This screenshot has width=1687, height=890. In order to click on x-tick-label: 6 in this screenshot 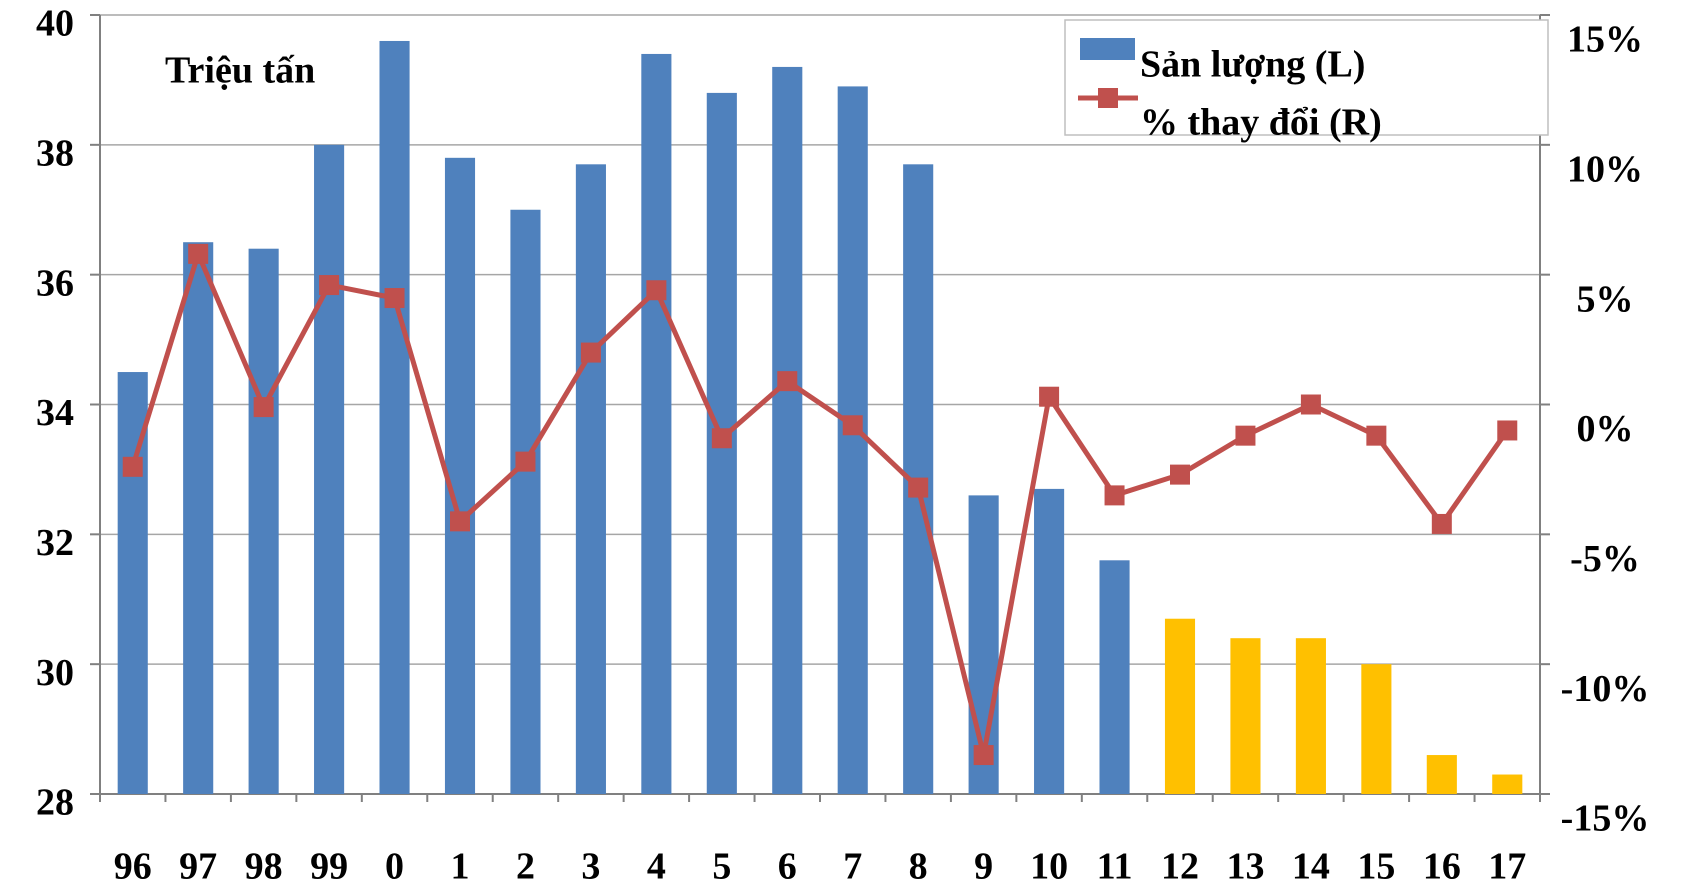, I will do `click(787, 867)`.